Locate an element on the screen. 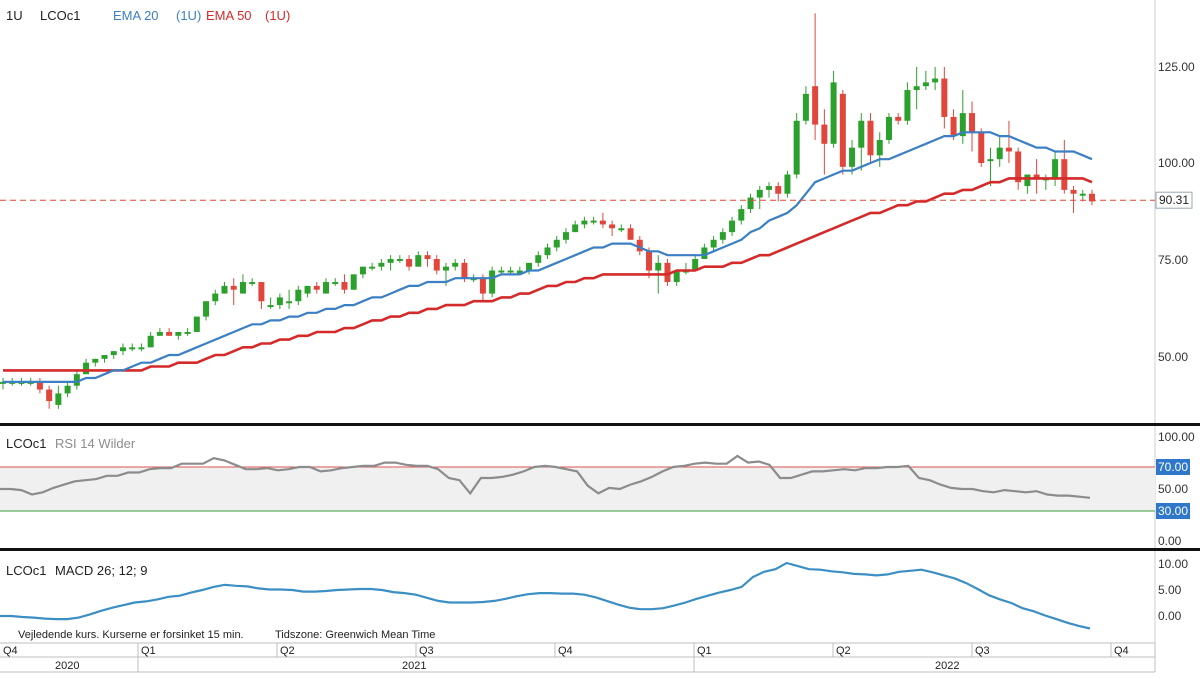 Image resolution: width=1200 pixels, height=678 pixels. macd-panel is located at coordinates (545, 595).